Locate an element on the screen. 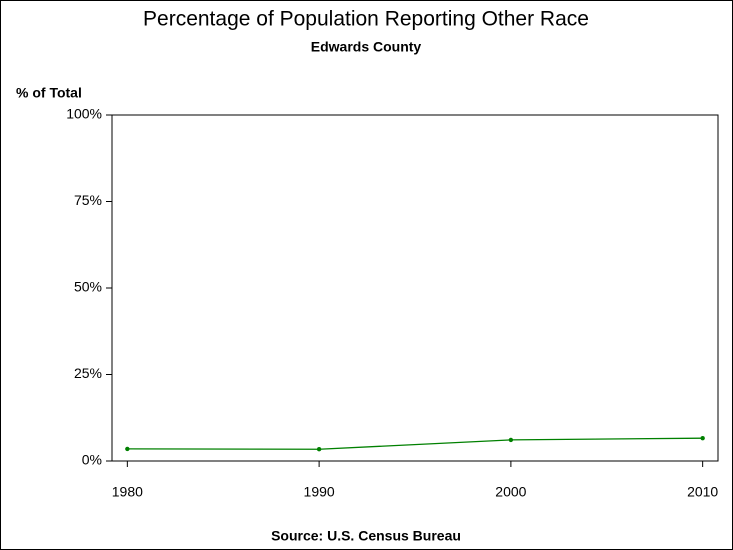 The height and width of the screenshot is (550, 733). series-line is located at coordinates (415, 443).